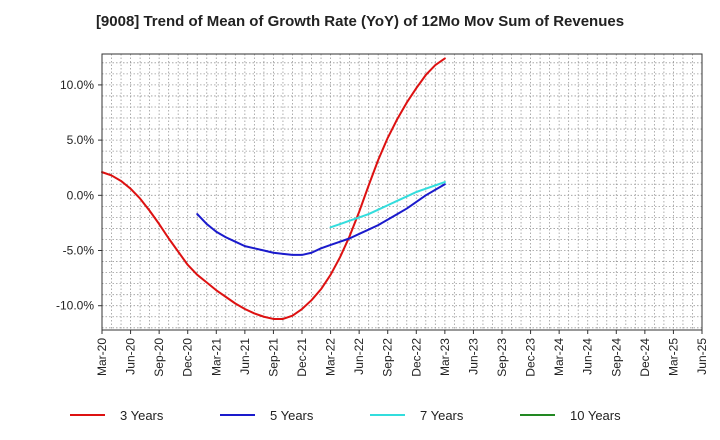  Describe the element at coordinates (102, 357) in the screenshot. I see `x-tick-label: Mar-20` at that location.